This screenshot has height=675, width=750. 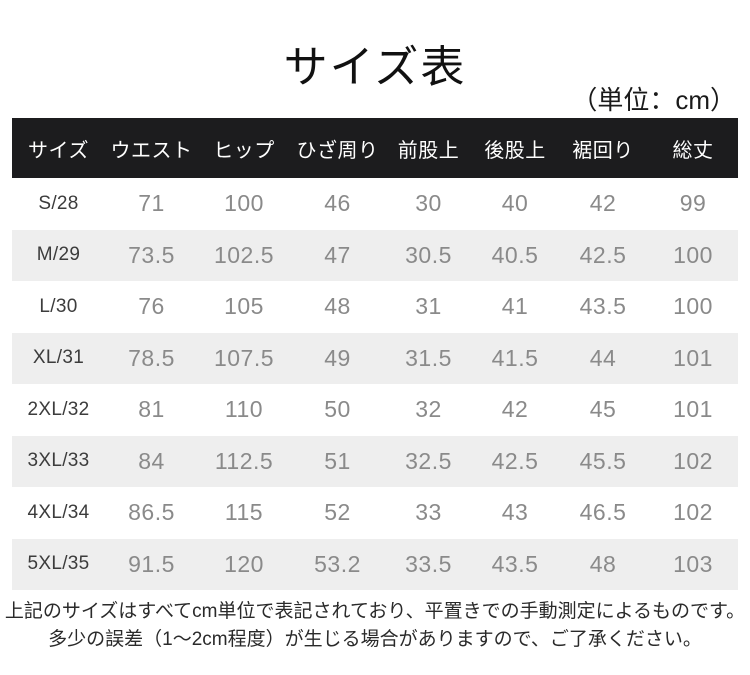 I want to click on measurement-value: 86.5, so click(x=151, y=512).